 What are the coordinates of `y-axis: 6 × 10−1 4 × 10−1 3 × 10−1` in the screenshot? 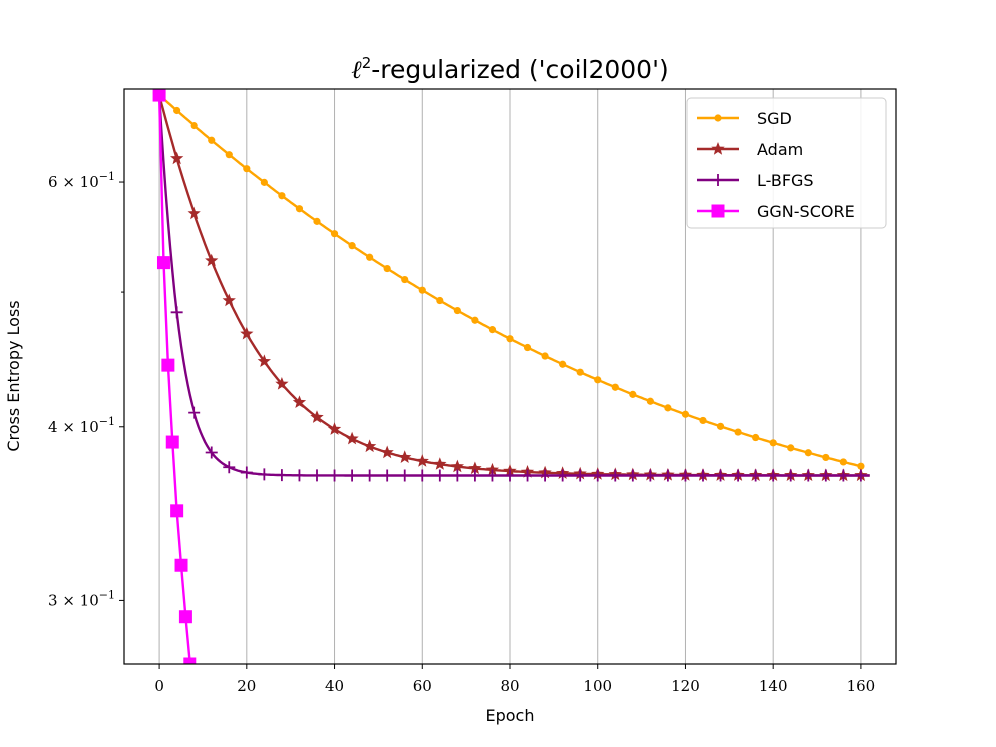 It's located at (86, 389).